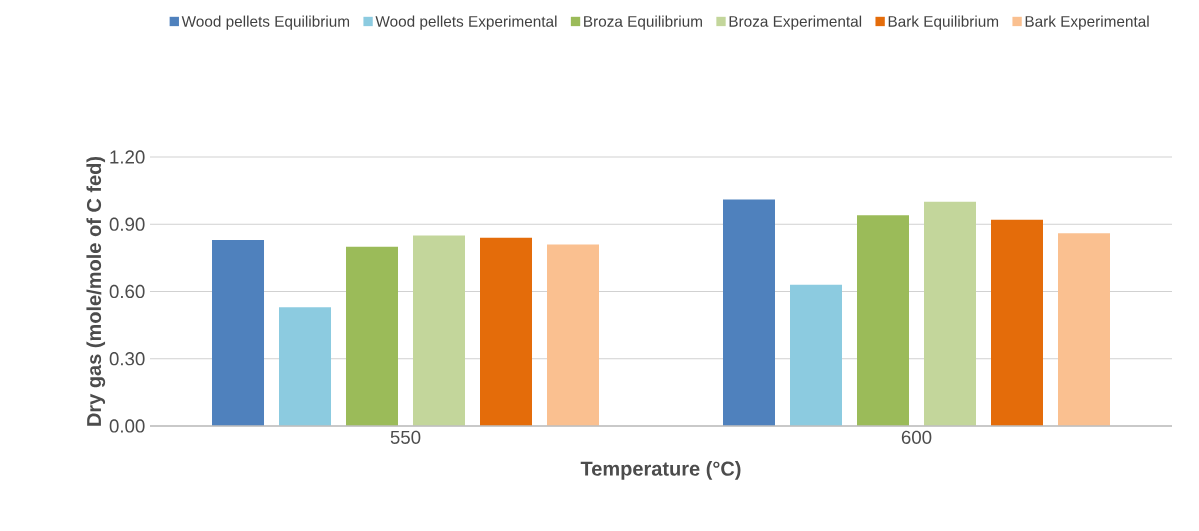 This screenshot has height=531, width=1199. I want to click on legend-label: Bark Experimental, so click(1087, 22).